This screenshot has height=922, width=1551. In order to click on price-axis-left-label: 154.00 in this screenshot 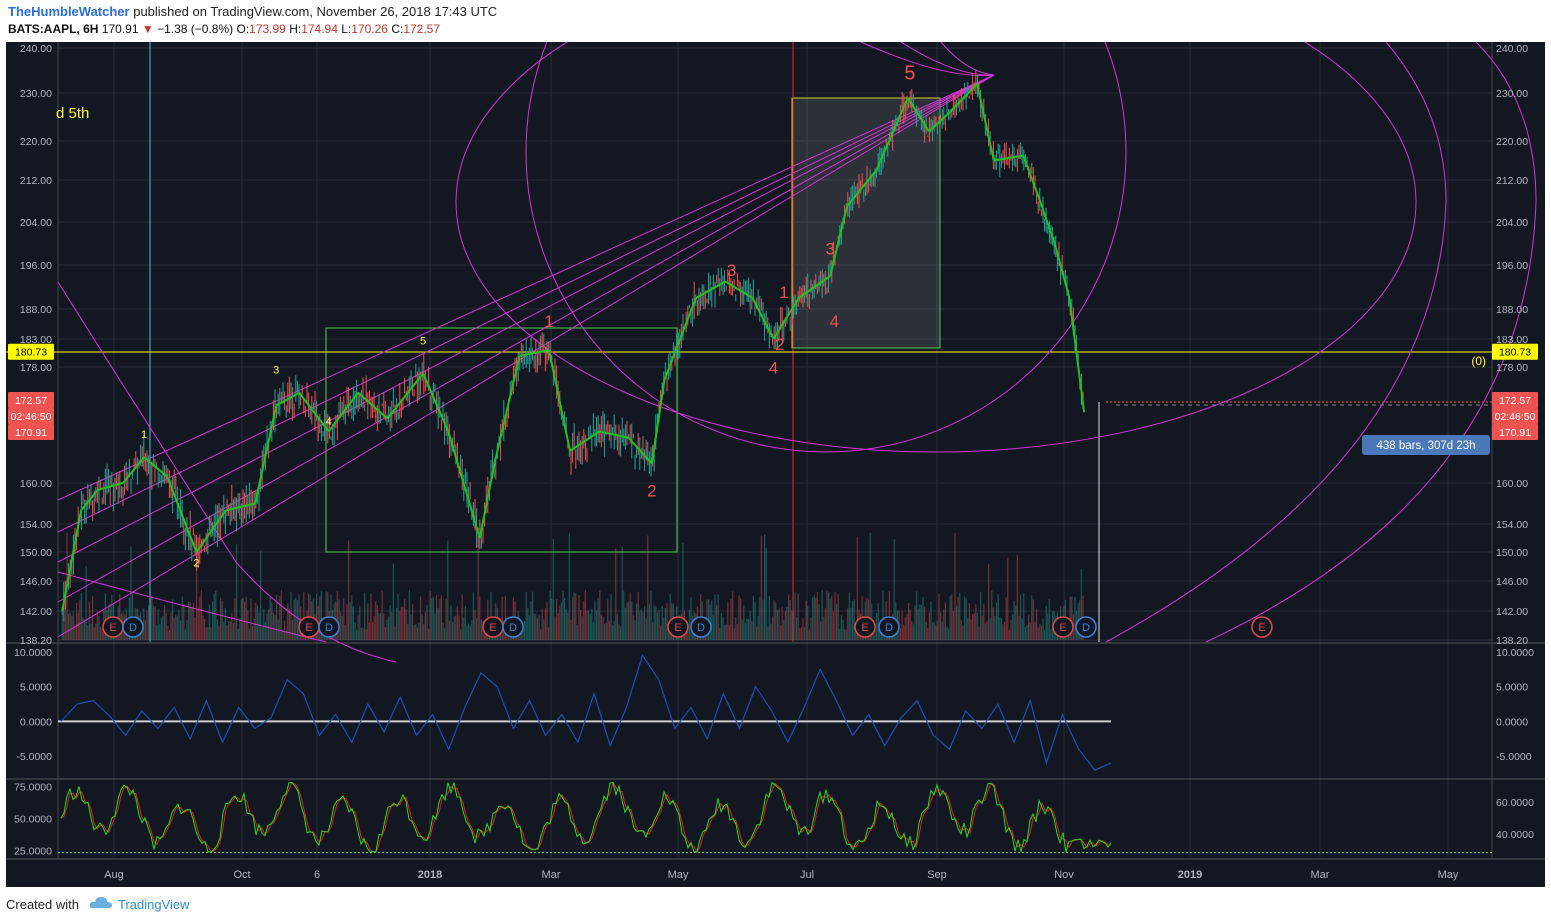, I will do `click(36, 525)`.